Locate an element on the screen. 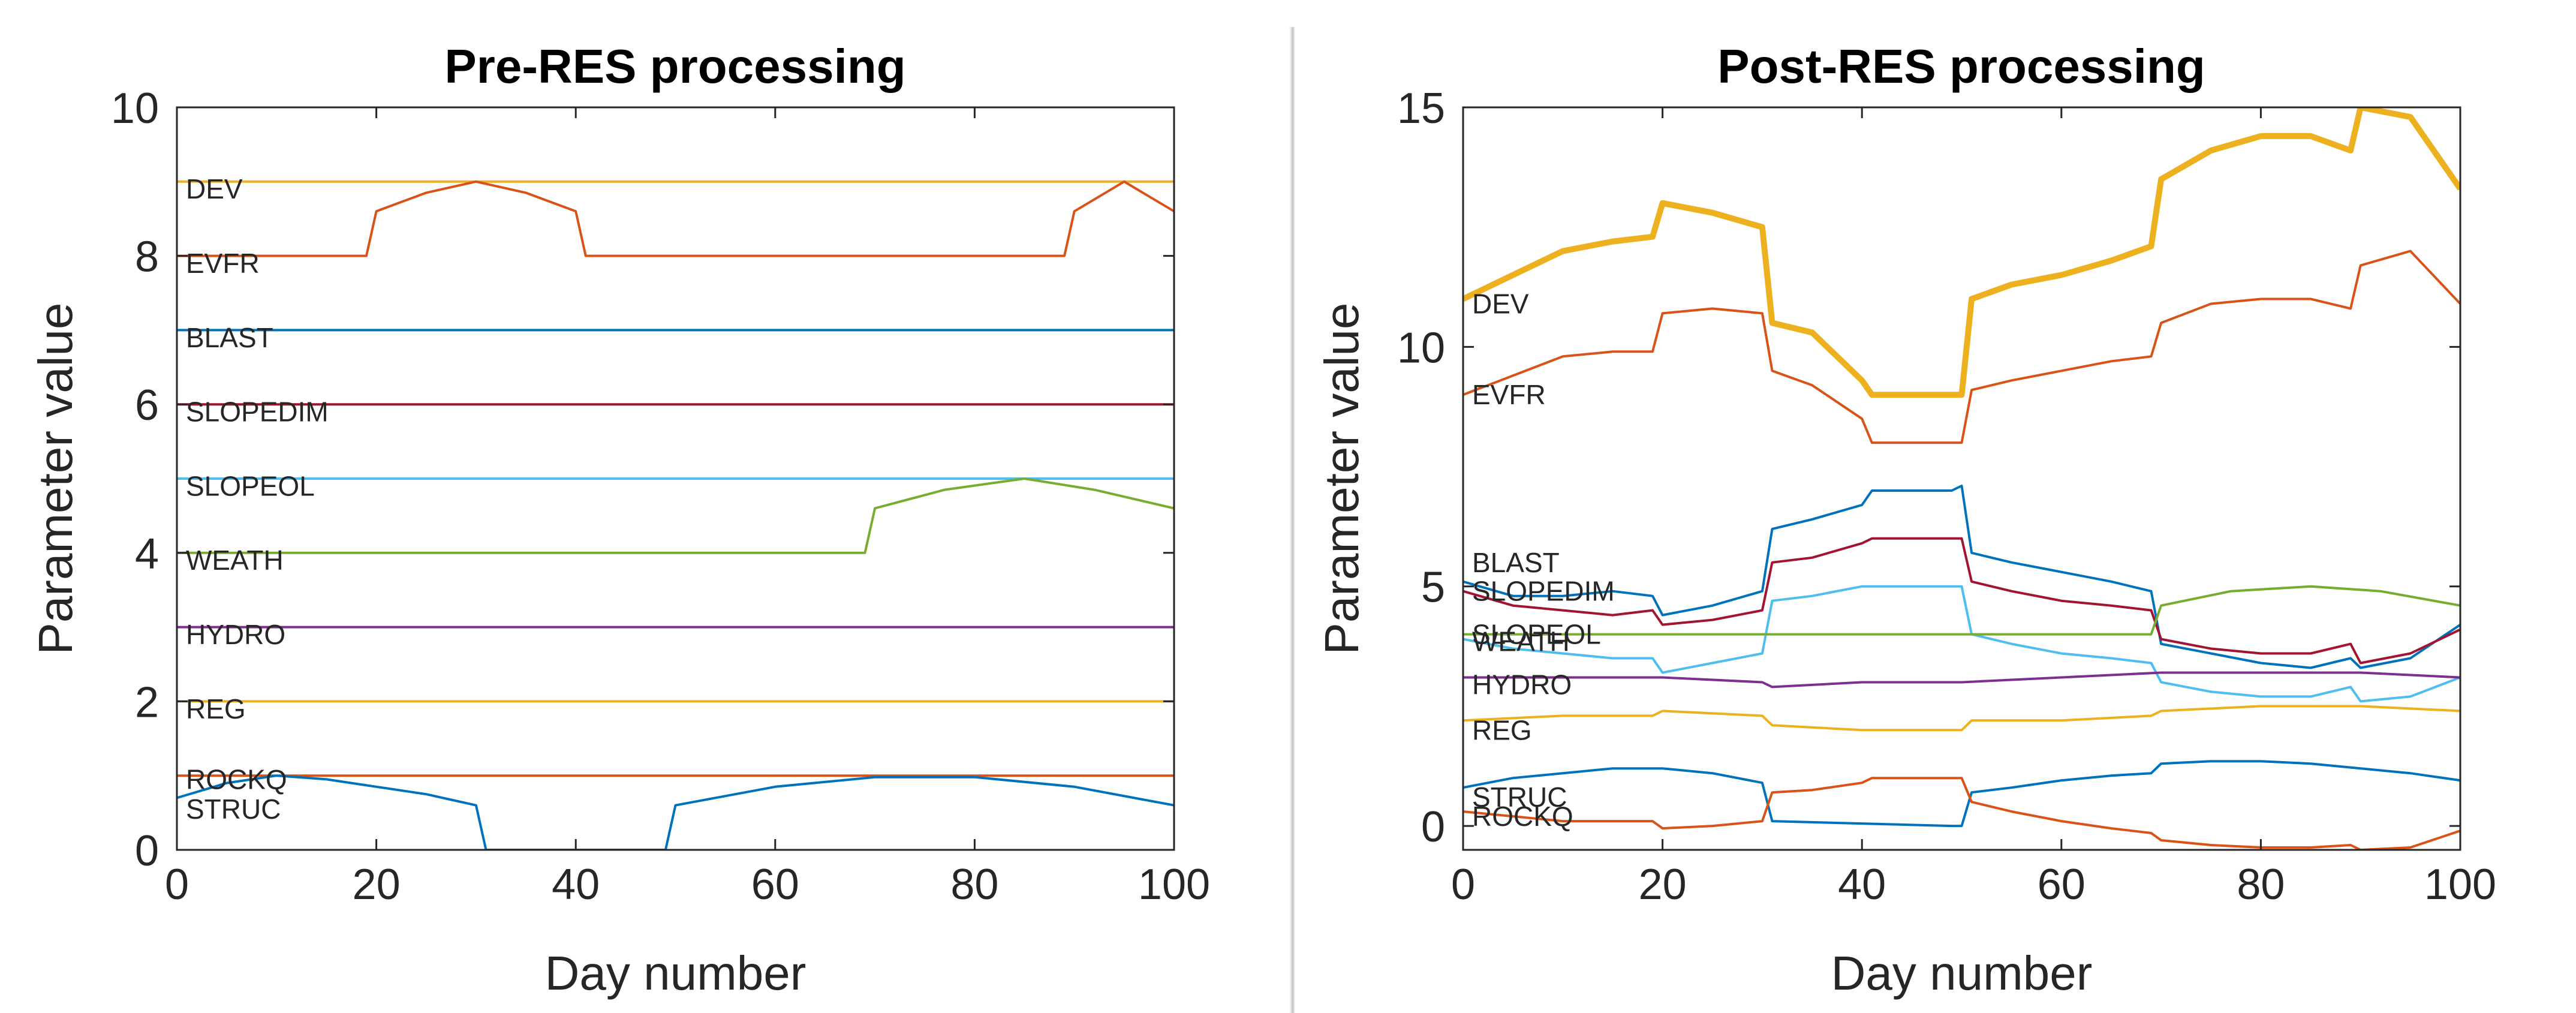  y-tick-label: 2 is located at coordinates (147, 702).